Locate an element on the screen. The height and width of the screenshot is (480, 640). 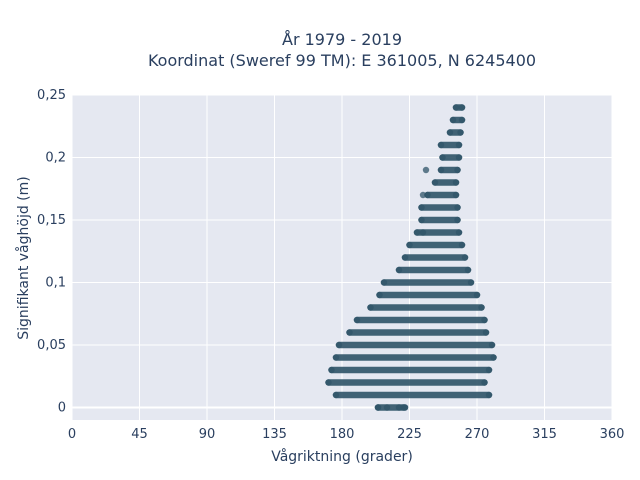
y-tick-label: 0,25 is located at coordinates (51, 95).